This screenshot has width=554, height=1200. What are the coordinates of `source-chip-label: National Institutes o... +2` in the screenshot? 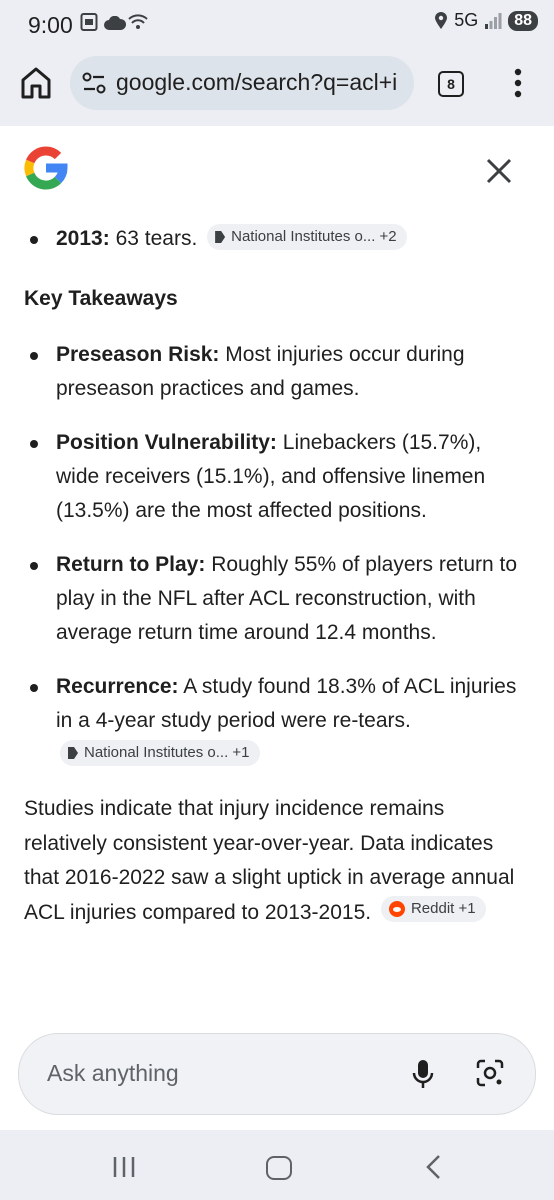 It's located at (314, 236).